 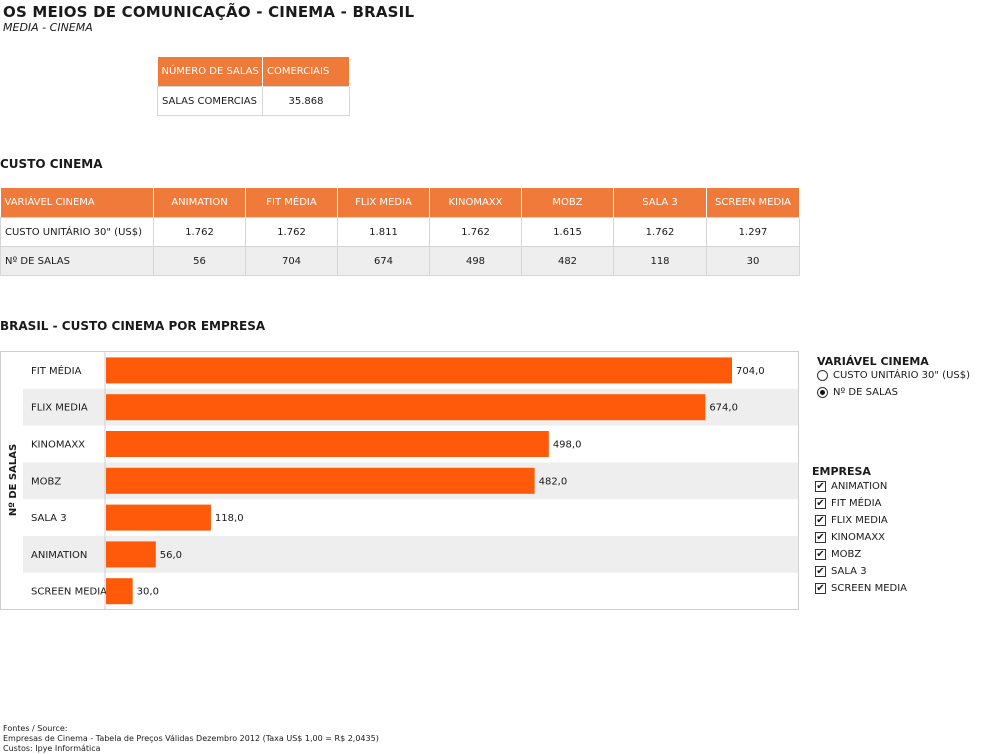 I want to click on checkbox-label: KINOMAXX, so click(x=858, y=537).